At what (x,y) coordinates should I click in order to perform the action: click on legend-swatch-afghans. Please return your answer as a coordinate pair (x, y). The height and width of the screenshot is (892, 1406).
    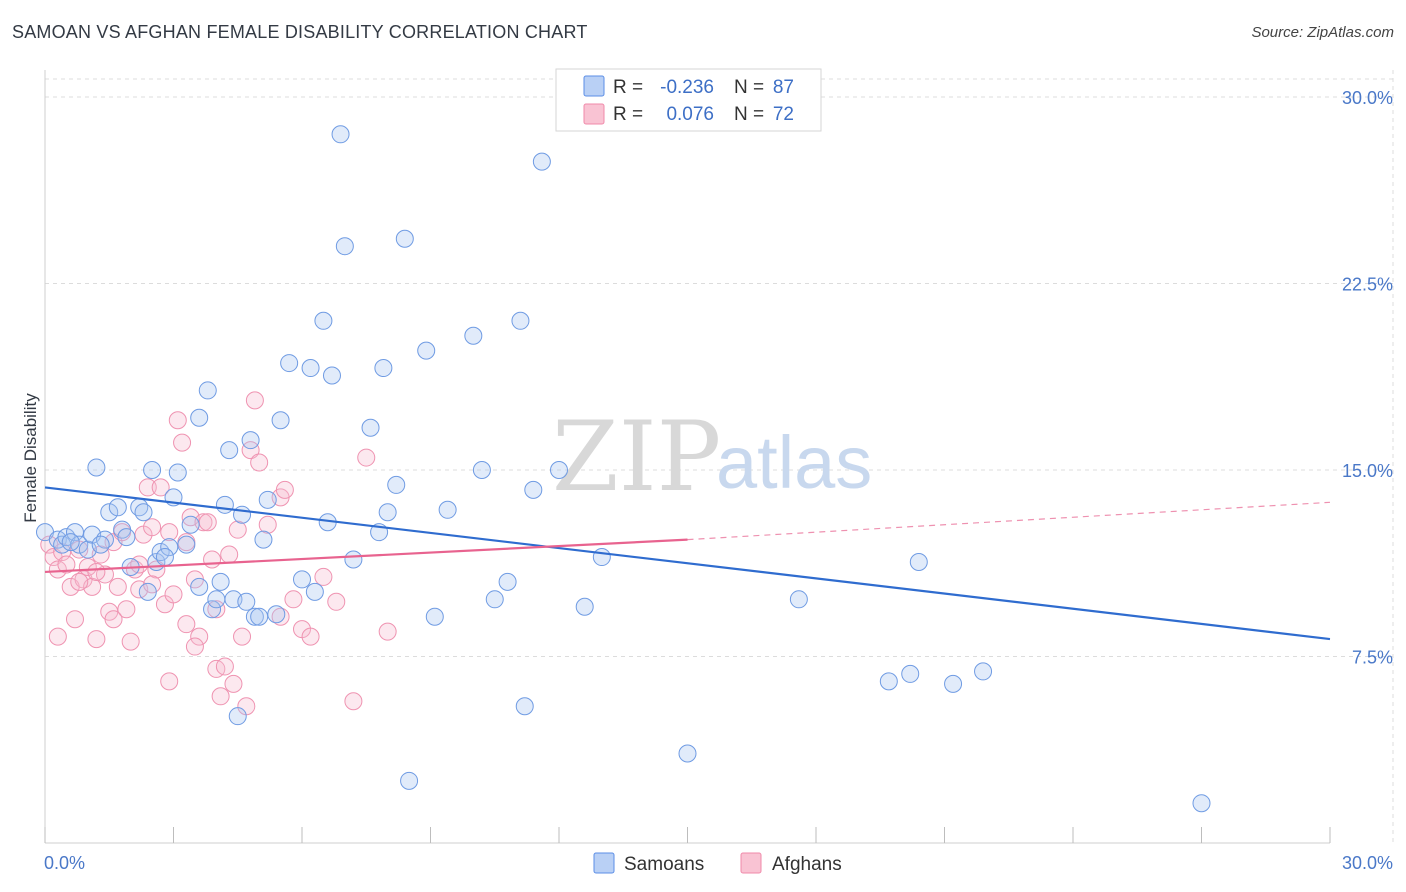
    Looking at the image, I should click on (594, 114).